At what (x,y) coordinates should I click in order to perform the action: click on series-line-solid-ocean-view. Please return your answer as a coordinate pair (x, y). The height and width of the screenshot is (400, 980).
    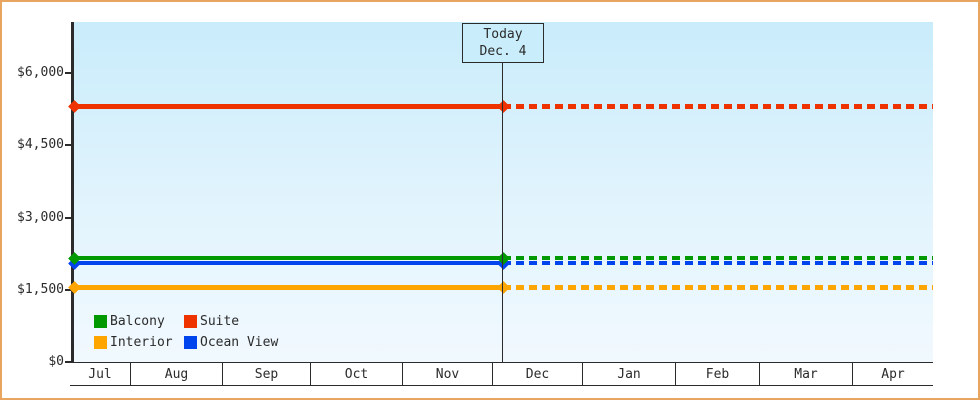
    Looking at the image, I should click on (288, 263).